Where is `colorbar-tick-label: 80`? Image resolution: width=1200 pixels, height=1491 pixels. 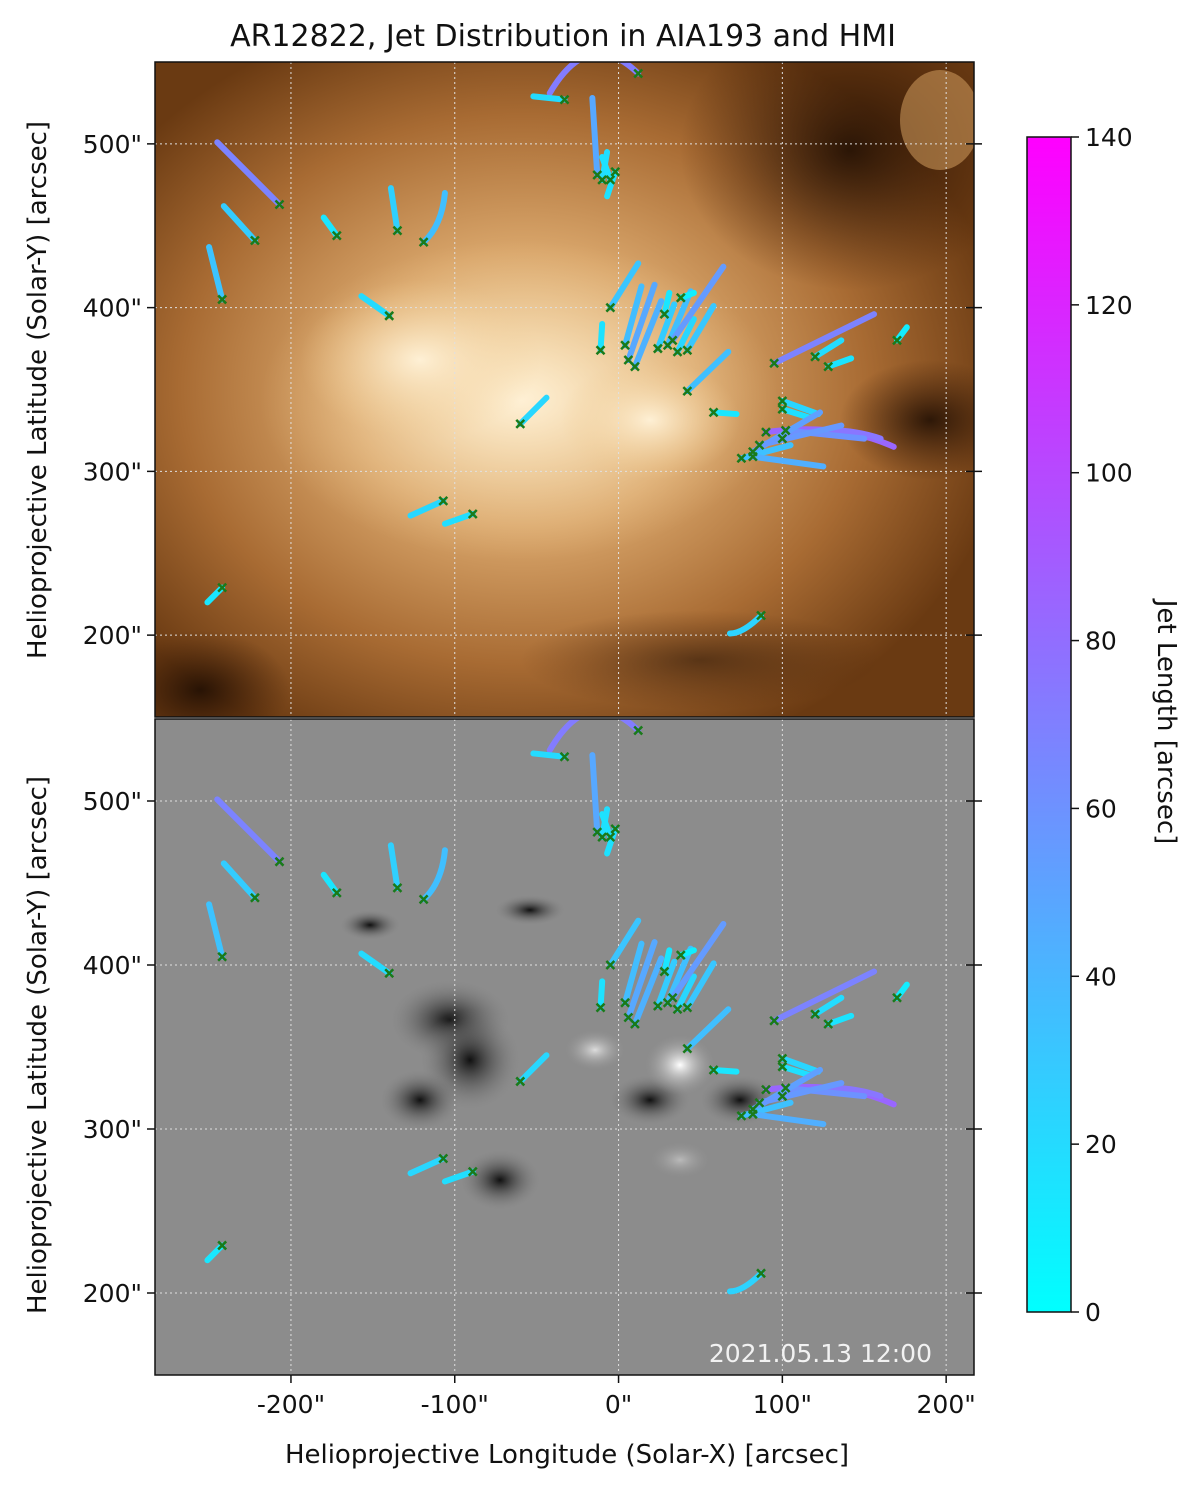 colorbar-tick-label: 80 is located at coordinates (1101, 641).